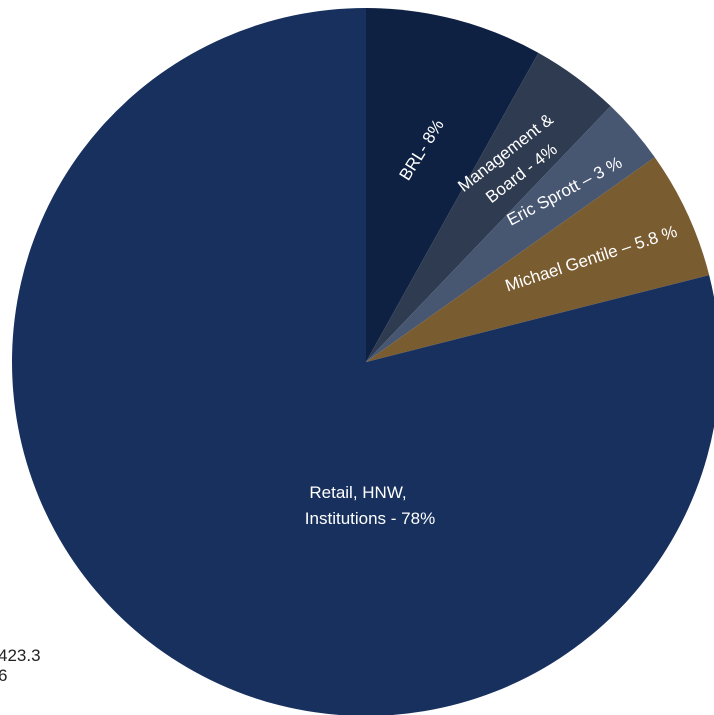  I want to click on pie-slice-eric-sprott, so click(510, 234).